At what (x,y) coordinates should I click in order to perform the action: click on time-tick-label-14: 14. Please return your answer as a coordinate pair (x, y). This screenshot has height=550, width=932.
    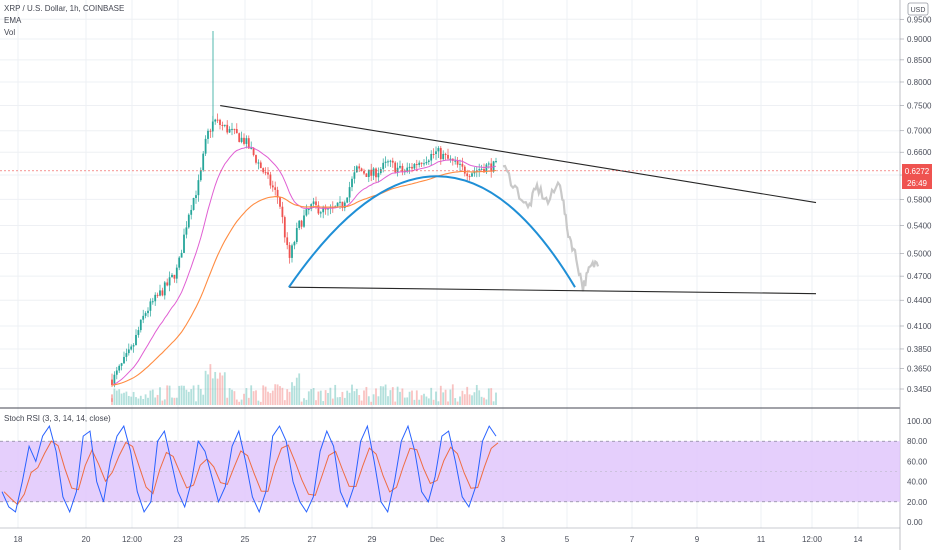
    Looking at the image, I should click on (858, 539).